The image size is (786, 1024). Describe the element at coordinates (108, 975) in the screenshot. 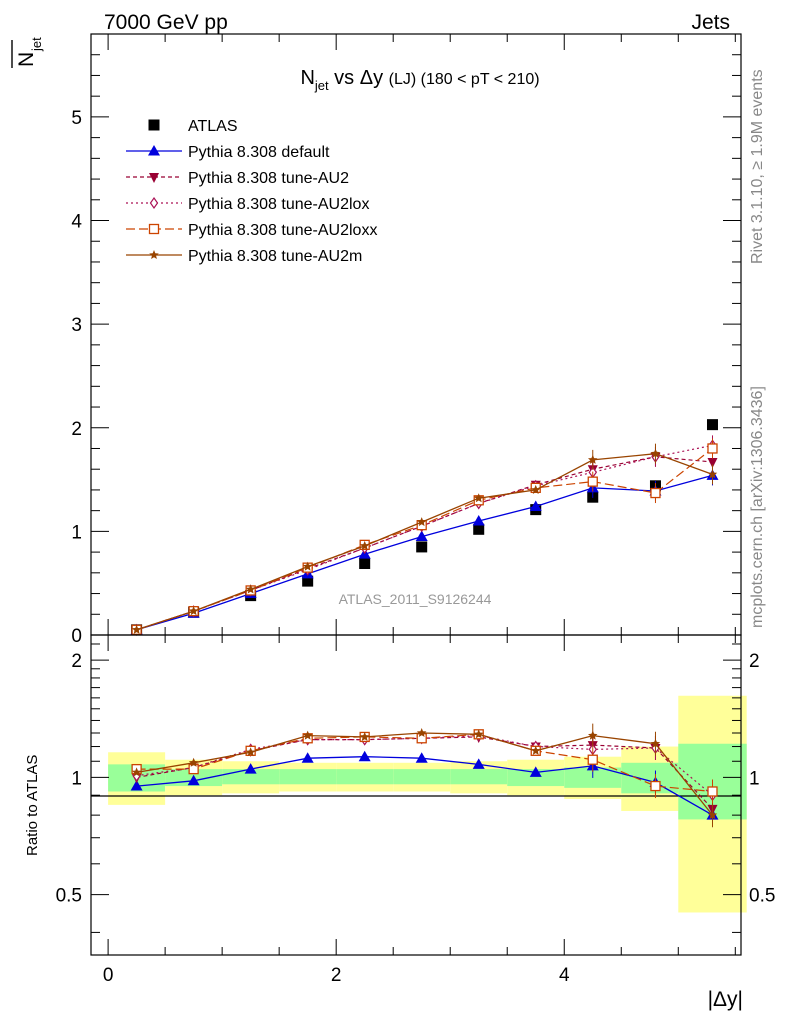

I see `x-tick-label: 0` at that location.